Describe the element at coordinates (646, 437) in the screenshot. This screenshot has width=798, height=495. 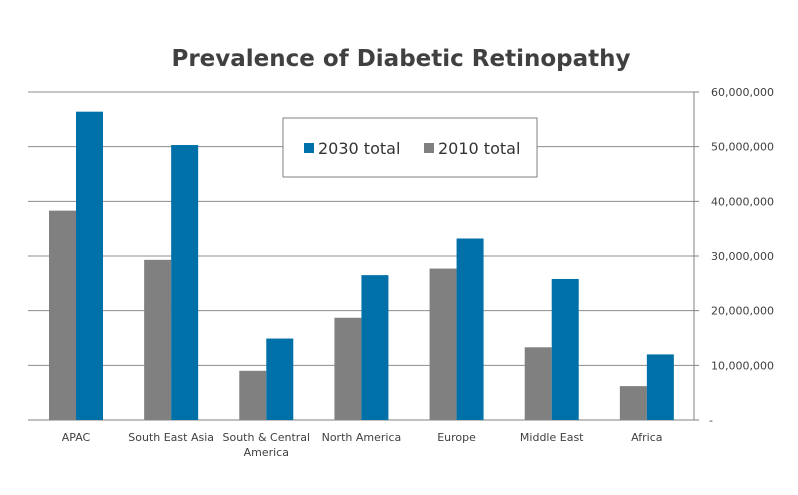
I see `x-category-label: Africa` at that location.